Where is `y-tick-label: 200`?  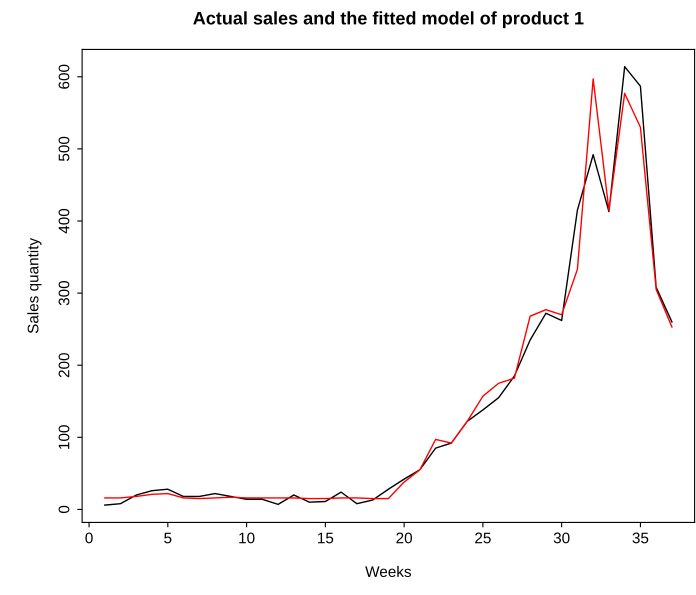 y-tick-label: 200 is located at coordinates (64, 365).